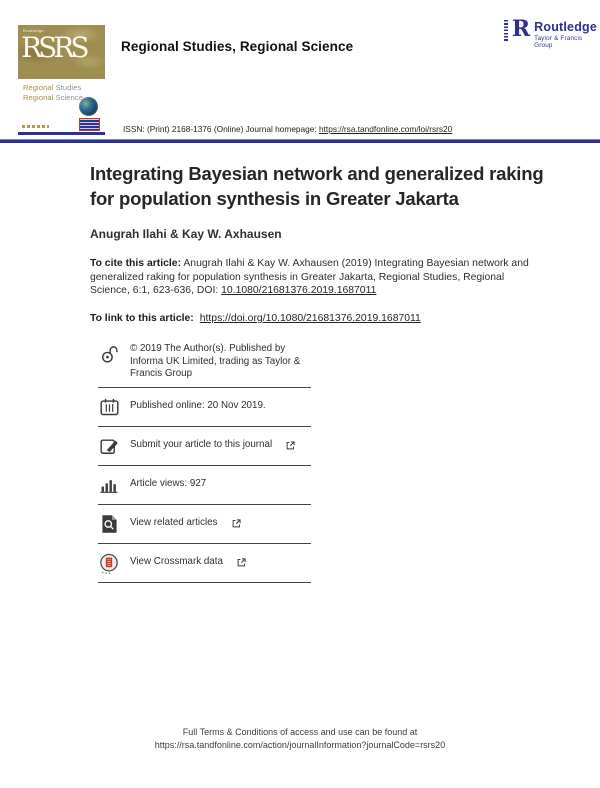 The image size is (600, 788). What do you see at coordinates (506, 30) in the screenshot?
I see `routledge-logo-strip` at bounding box center [506, 30].